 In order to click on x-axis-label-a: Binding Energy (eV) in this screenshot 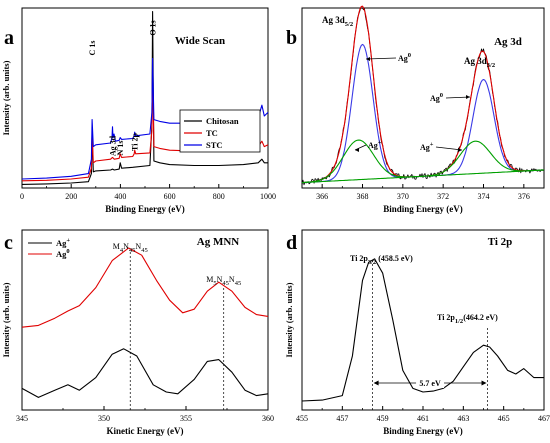, I will do `click(145, 209)`.